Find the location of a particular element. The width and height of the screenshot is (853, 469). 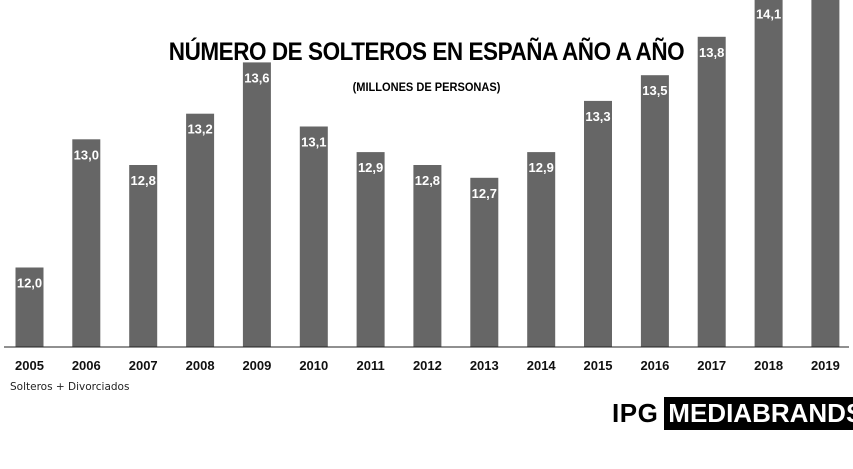

x-tick-label-2014: 2014 is located at coordinates (542, 365).